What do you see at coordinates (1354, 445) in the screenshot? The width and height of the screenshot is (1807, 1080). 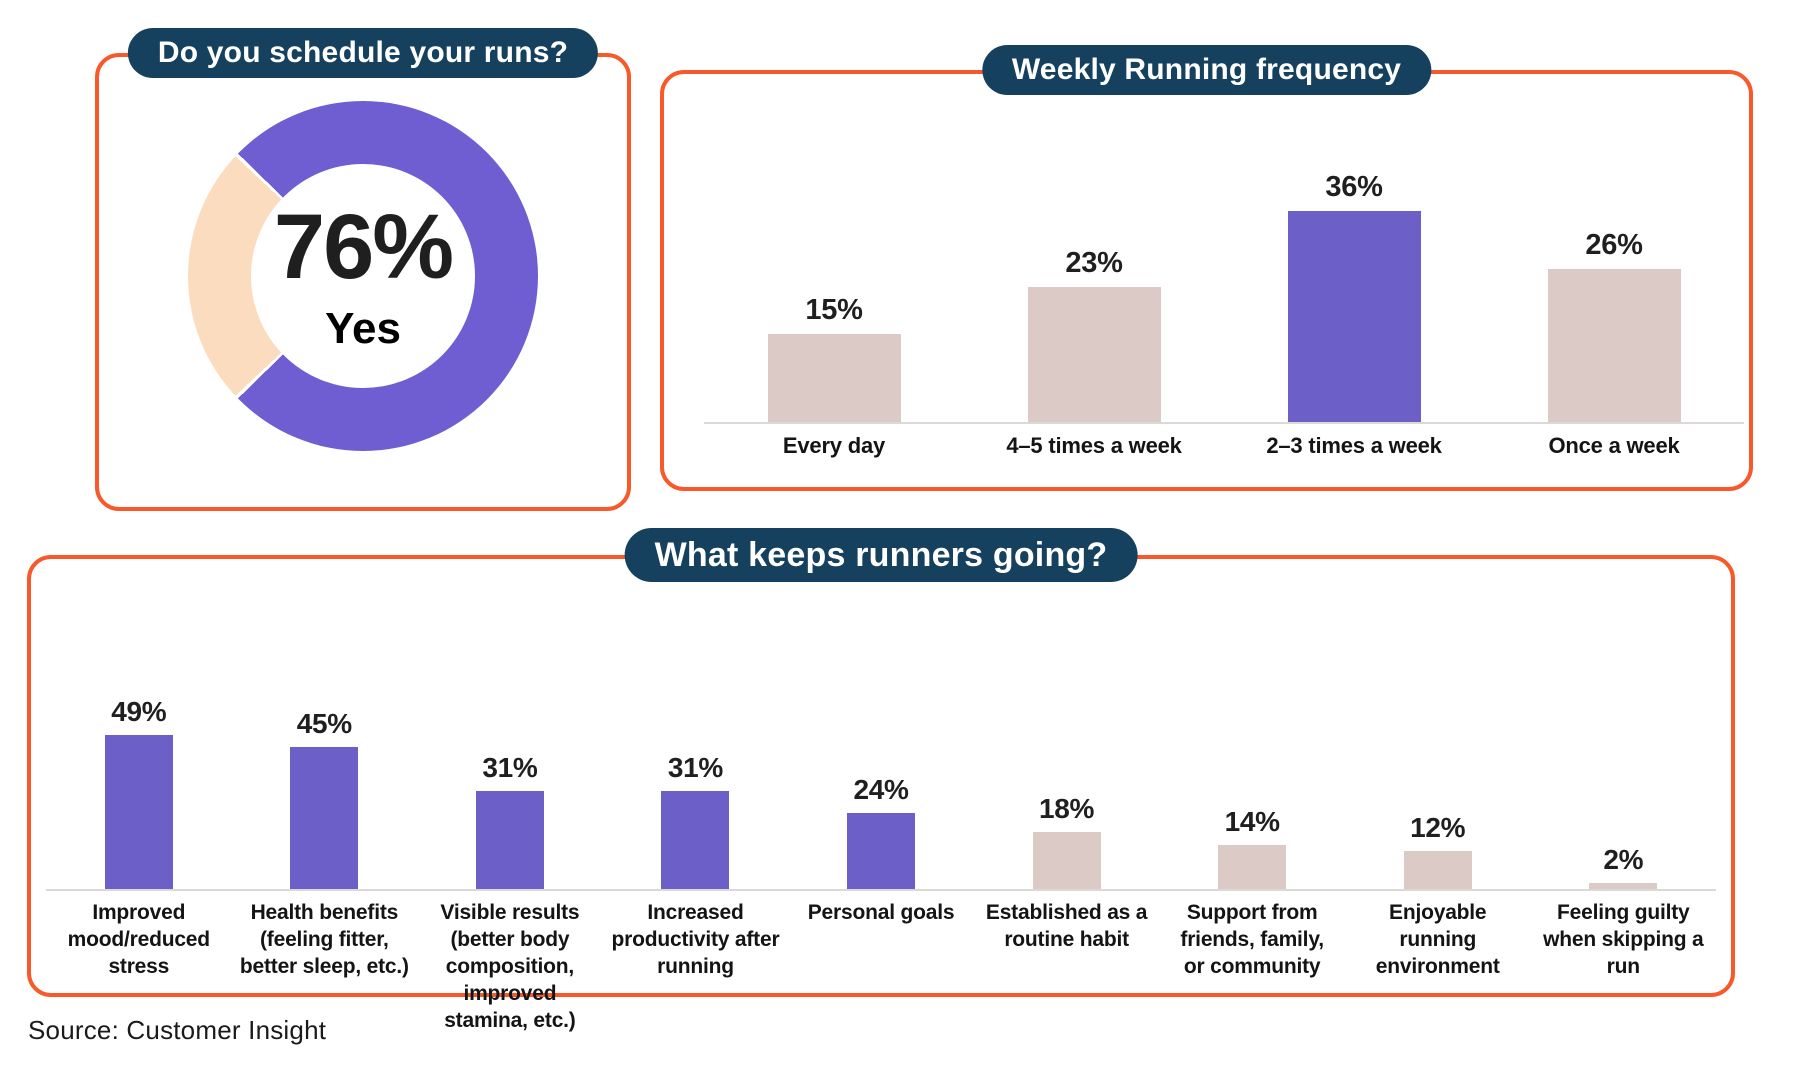 I see `bar-category-label: 2–3 times a week` at bounding box center [1354, 445].